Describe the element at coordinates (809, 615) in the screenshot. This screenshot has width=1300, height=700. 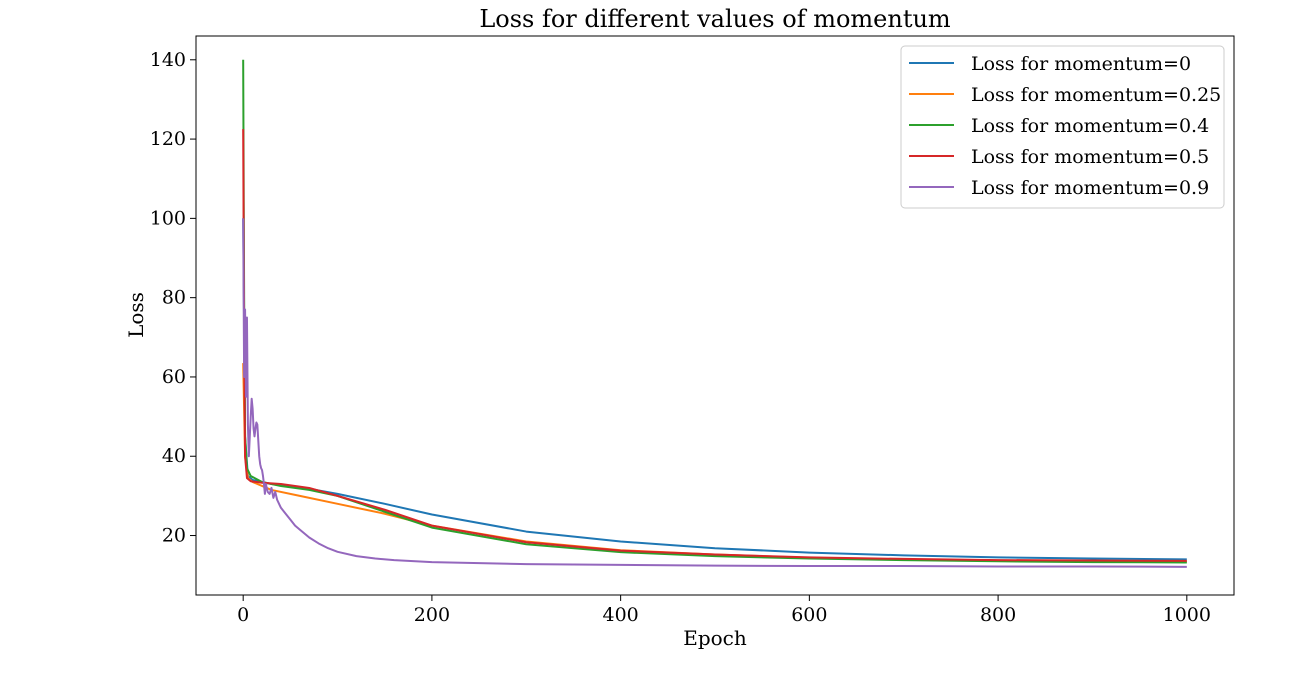
I see `x-tick-label: 600` at that location.